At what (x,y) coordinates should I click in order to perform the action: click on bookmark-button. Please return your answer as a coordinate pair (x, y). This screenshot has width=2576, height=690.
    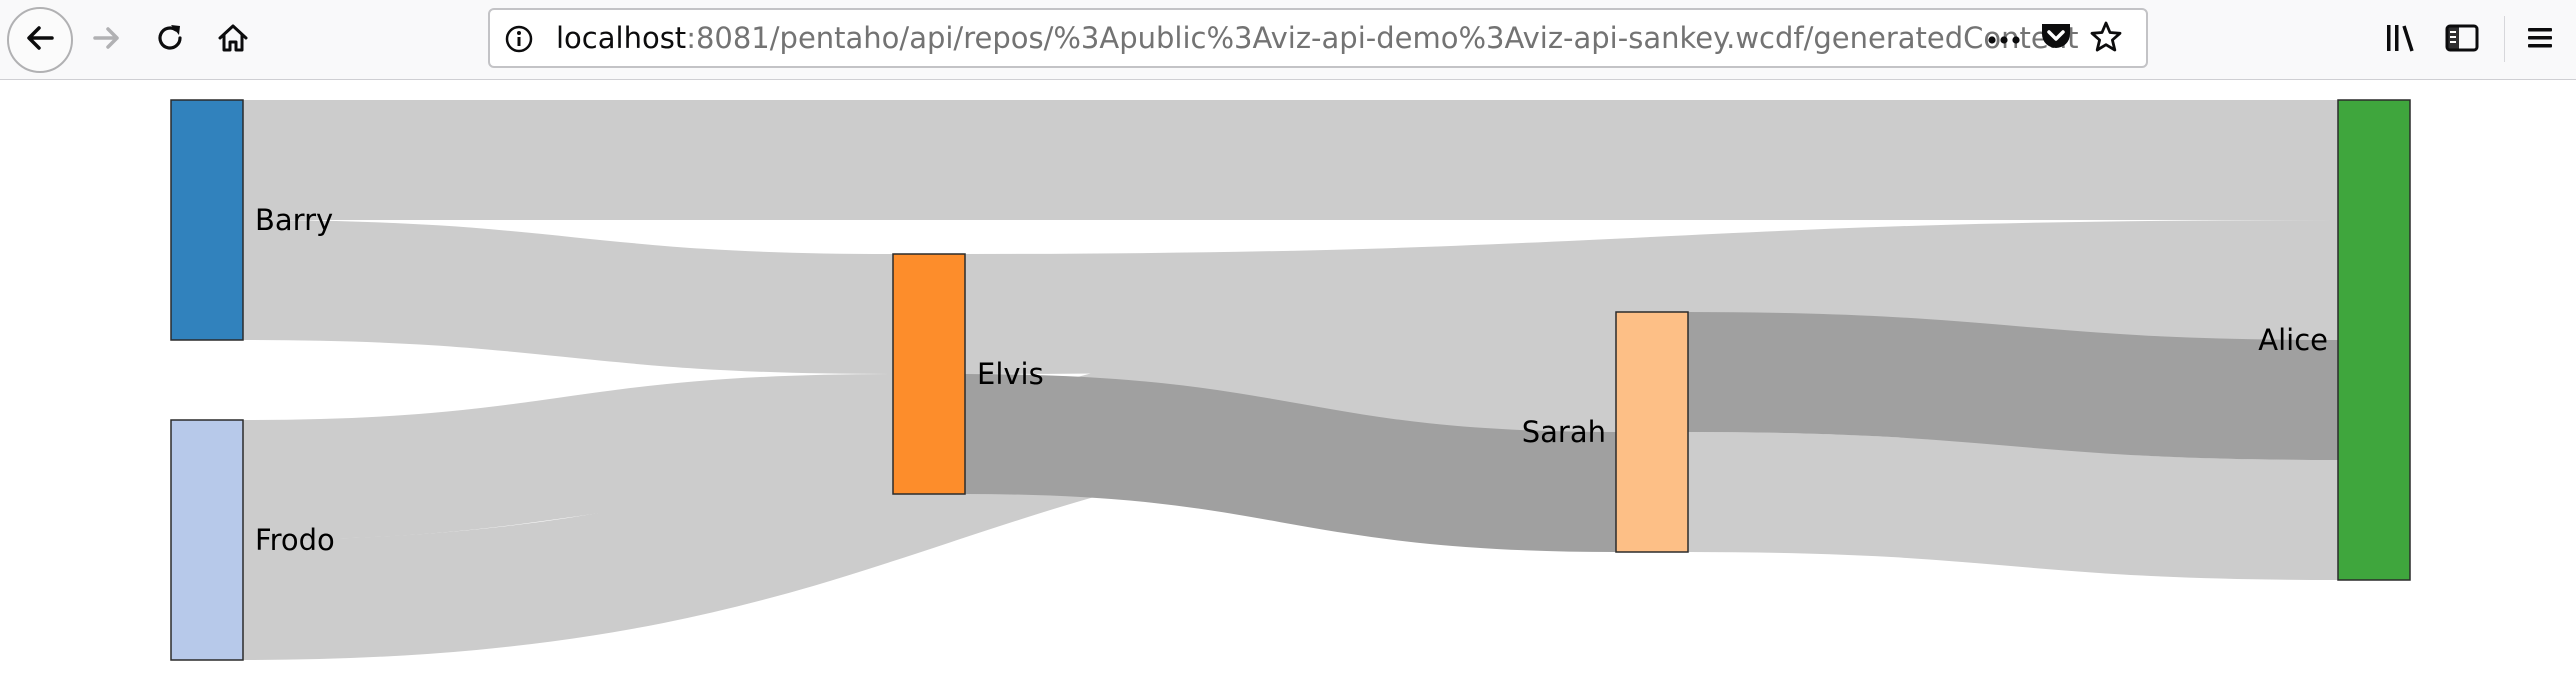
    Looking at the image, I should click on (2106, 39).